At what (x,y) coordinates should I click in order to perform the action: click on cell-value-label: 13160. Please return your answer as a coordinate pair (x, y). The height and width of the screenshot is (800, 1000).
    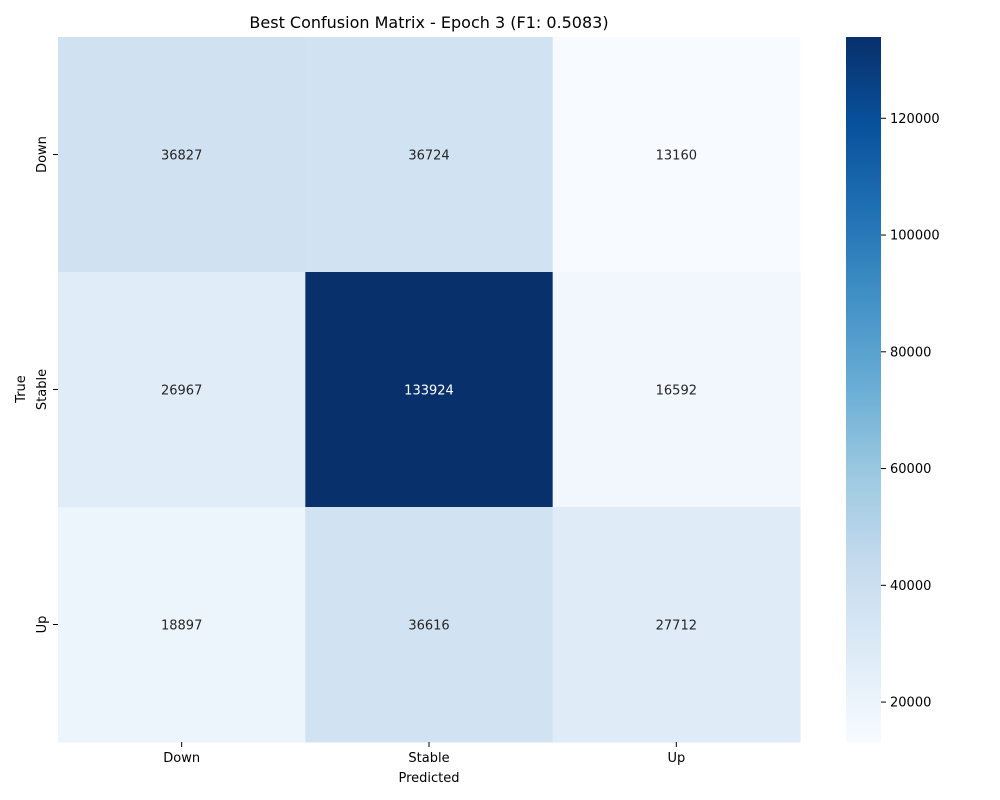
    Looking at the image, I should click on (676, 156).